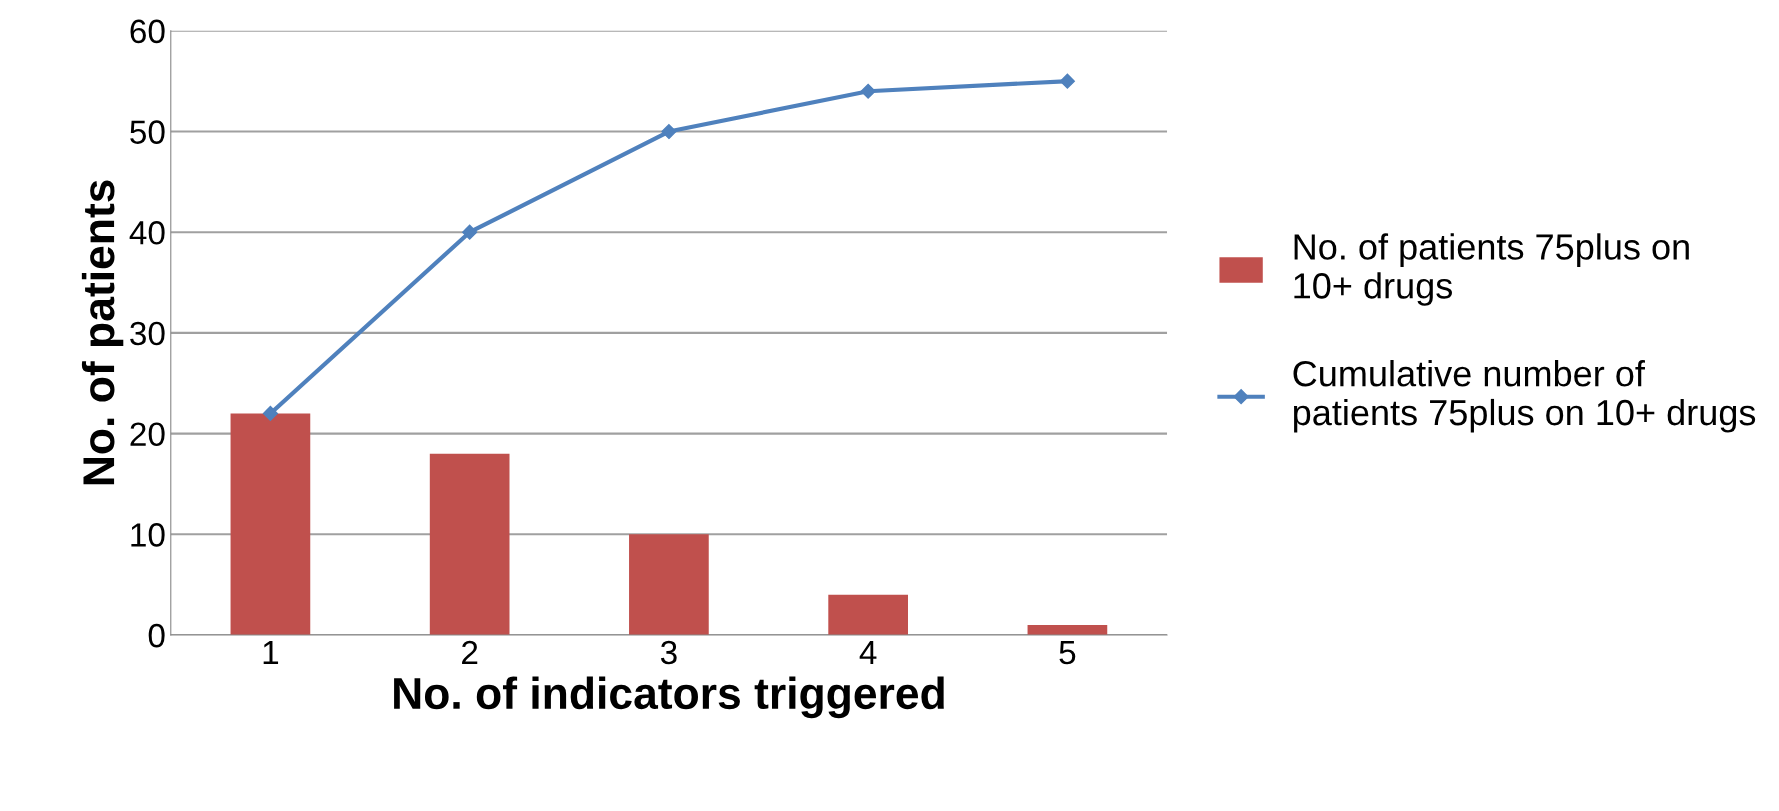 This screenshot has width=1779, height=811. What do you see at coordinates (271, 653) in the screenshot?
I see `x-tick-label: 1` at bounding box center [271, 653].